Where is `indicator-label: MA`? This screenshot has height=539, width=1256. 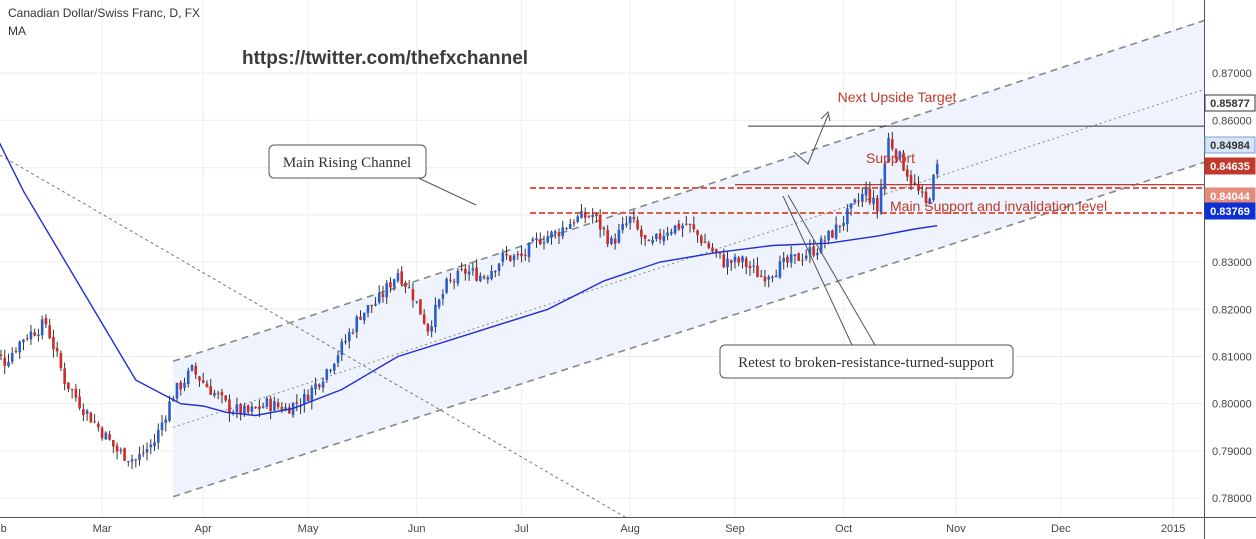 indicator-label: MA is located at coordinates (17, 31).